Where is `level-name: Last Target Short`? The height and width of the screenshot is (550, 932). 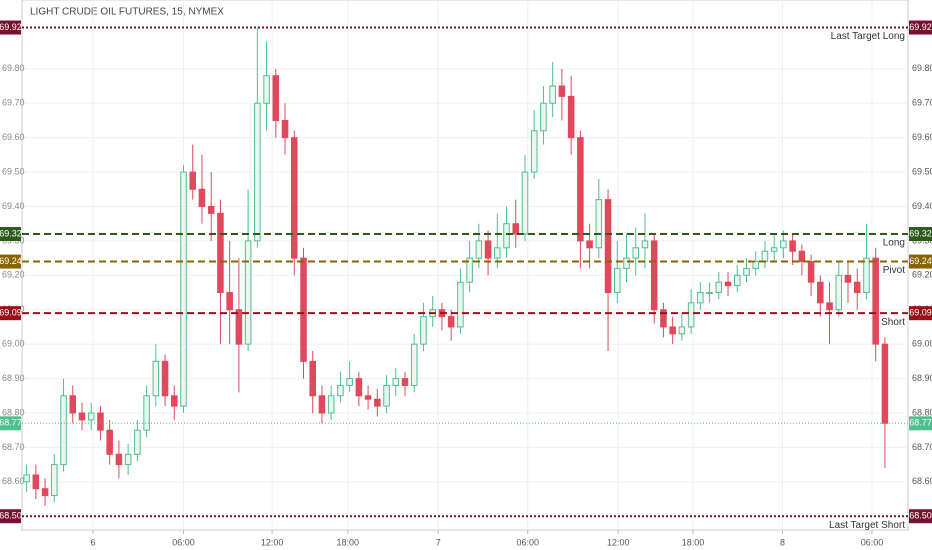
level-name: Last Target Short is located at coordinates (867, 525).